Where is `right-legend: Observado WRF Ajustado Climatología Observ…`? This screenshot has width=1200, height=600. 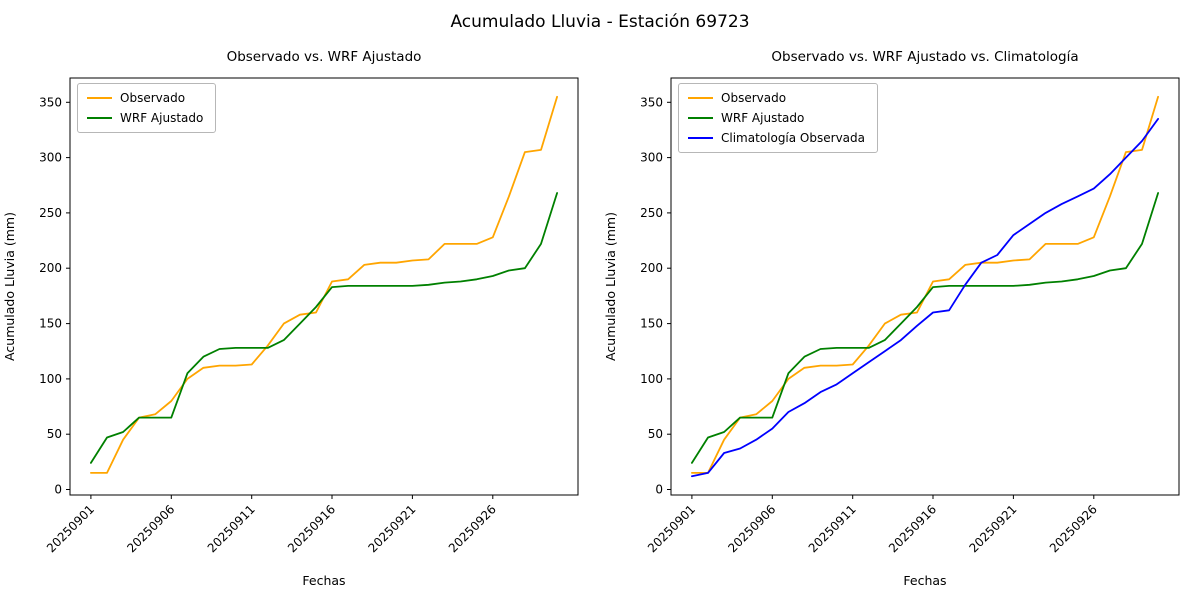 right-legend: Observado WRF Ajustado Climatología Observ… is located at coordinates (778, 118).